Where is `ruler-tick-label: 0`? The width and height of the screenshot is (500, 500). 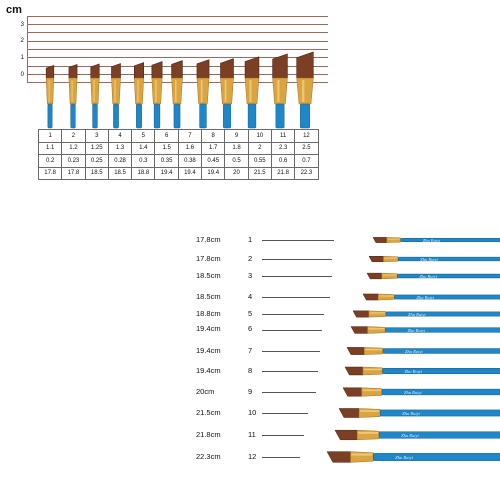 ruler-tick-label: 0 is located at coordinates (22, 75).